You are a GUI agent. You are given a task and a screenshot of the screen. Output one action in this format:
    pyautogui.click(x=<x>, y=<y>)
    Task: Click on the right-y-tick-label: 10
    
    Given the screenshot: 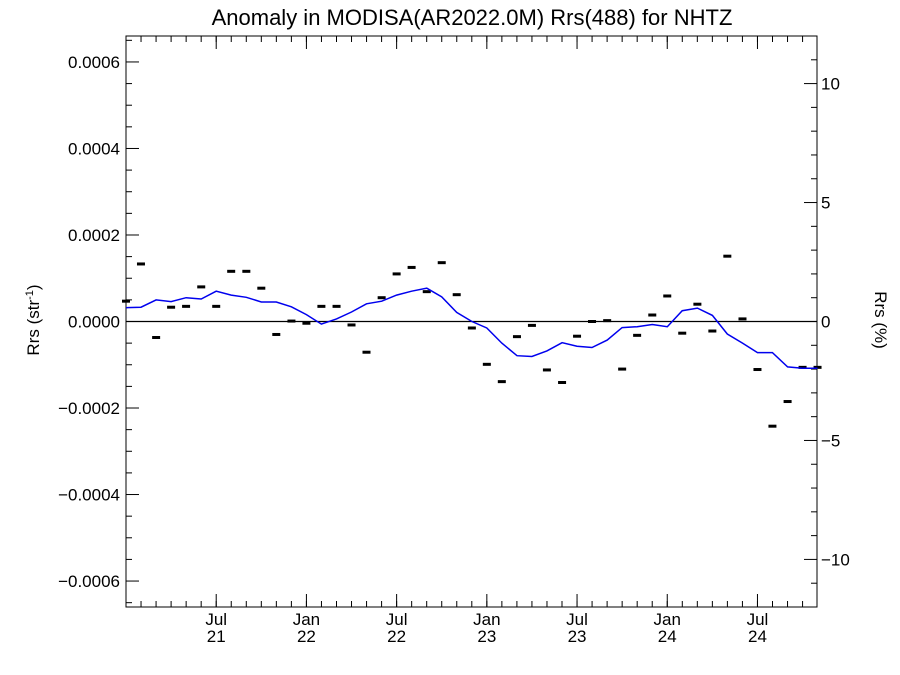 What is the action you would take?
    pyautogui.click(x=830, y=84)
    